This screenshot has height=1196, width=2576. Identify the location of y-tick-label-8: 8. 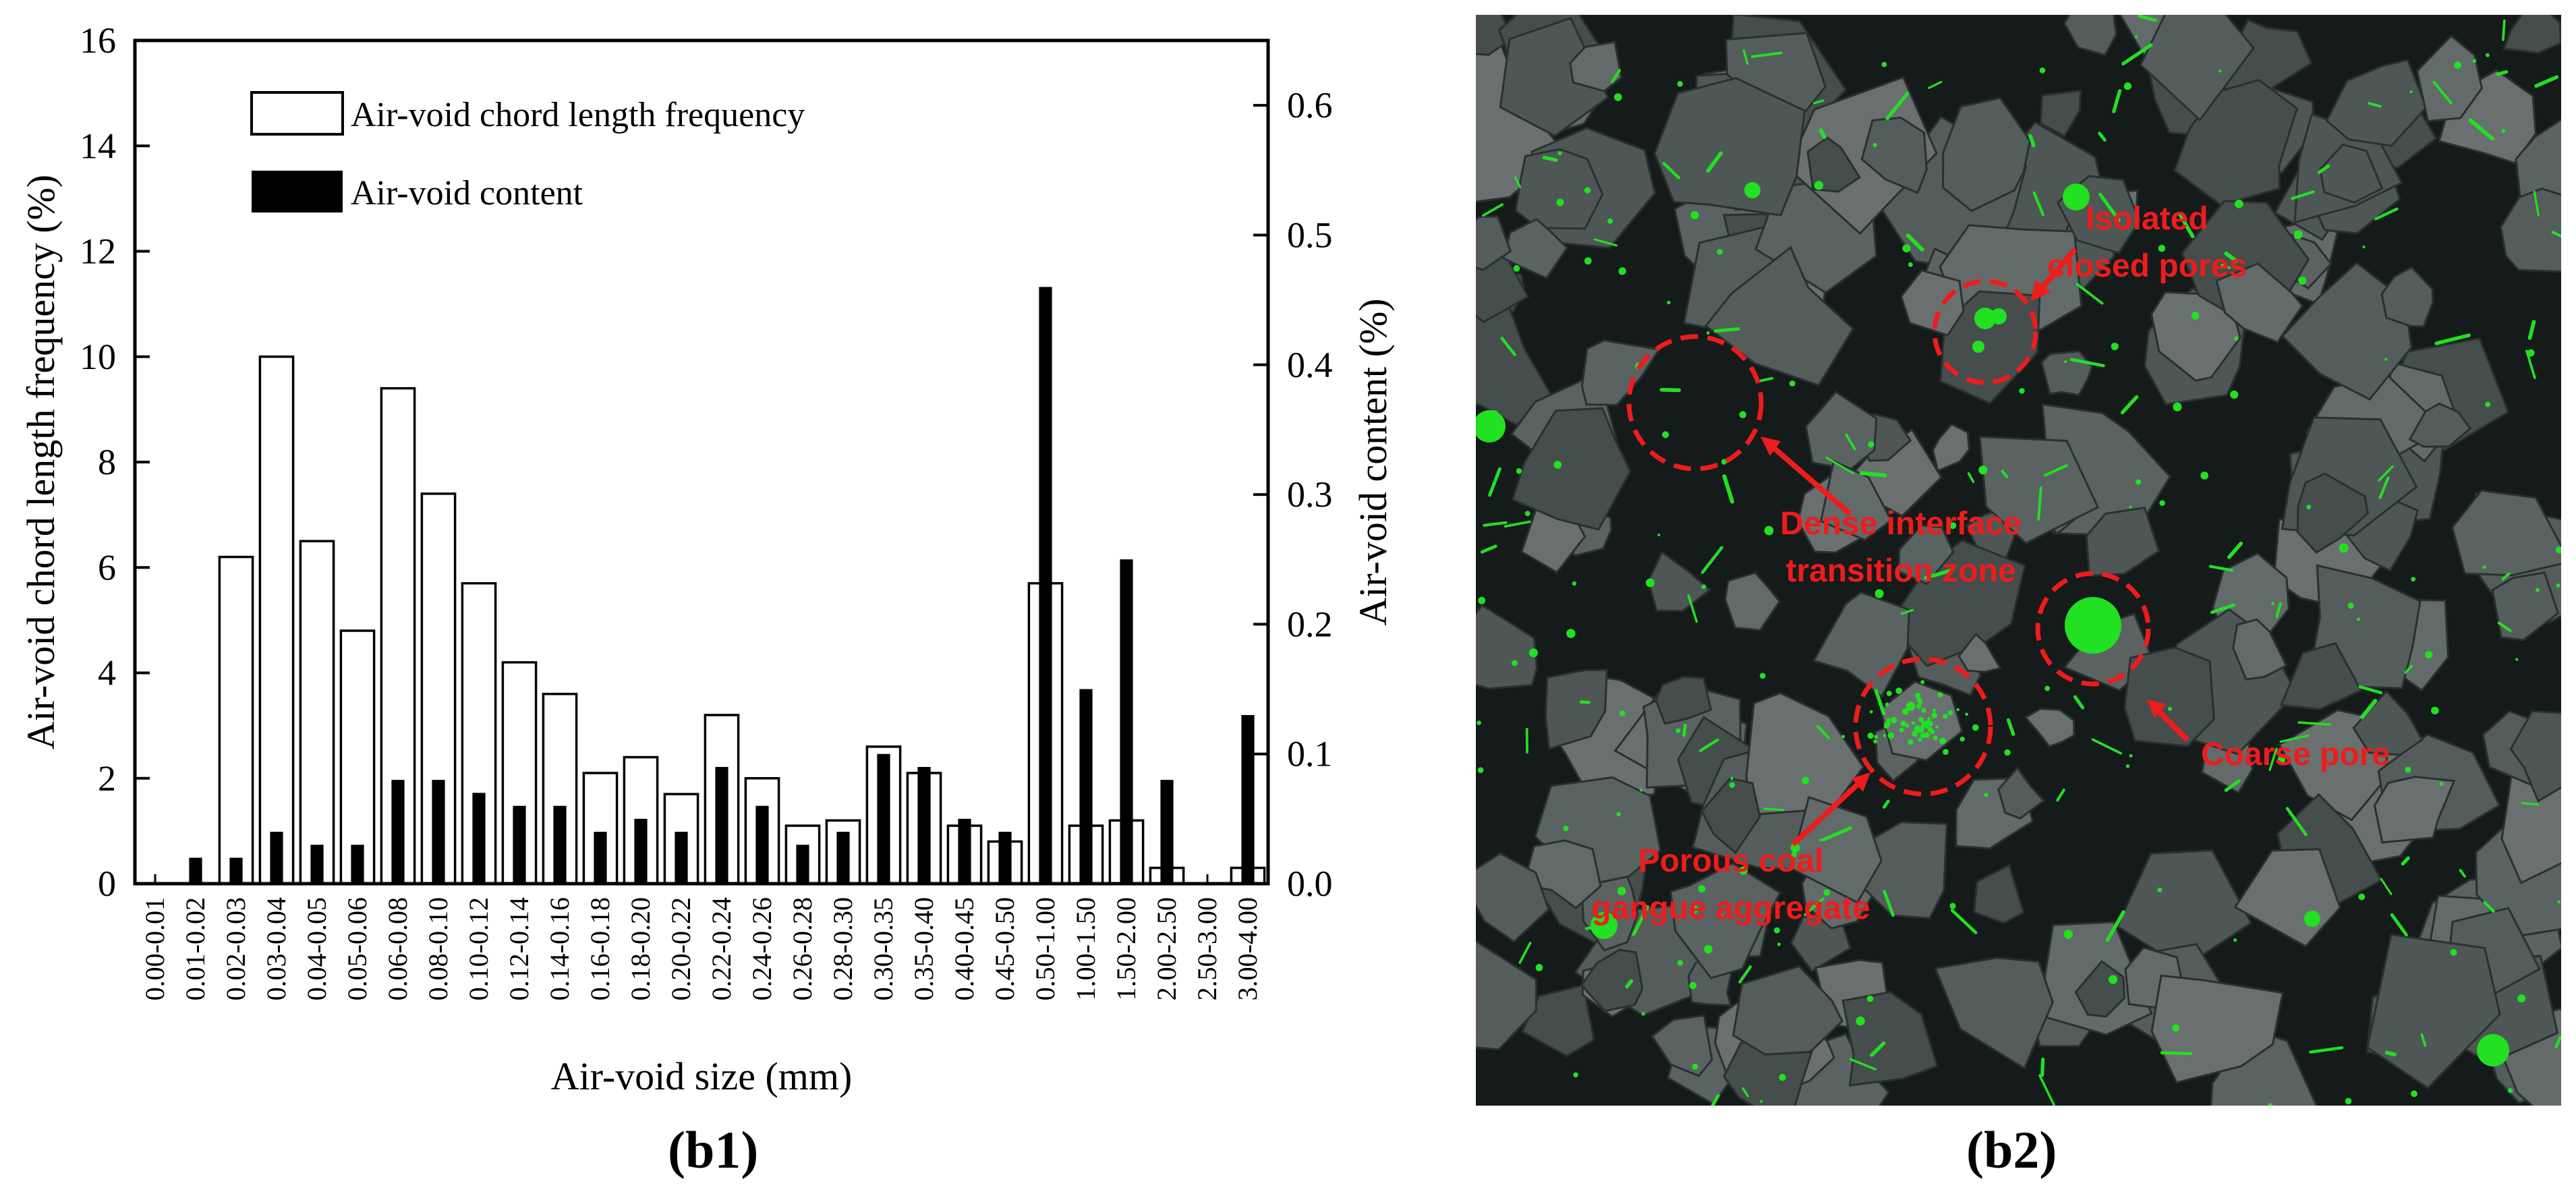
(107, 462).